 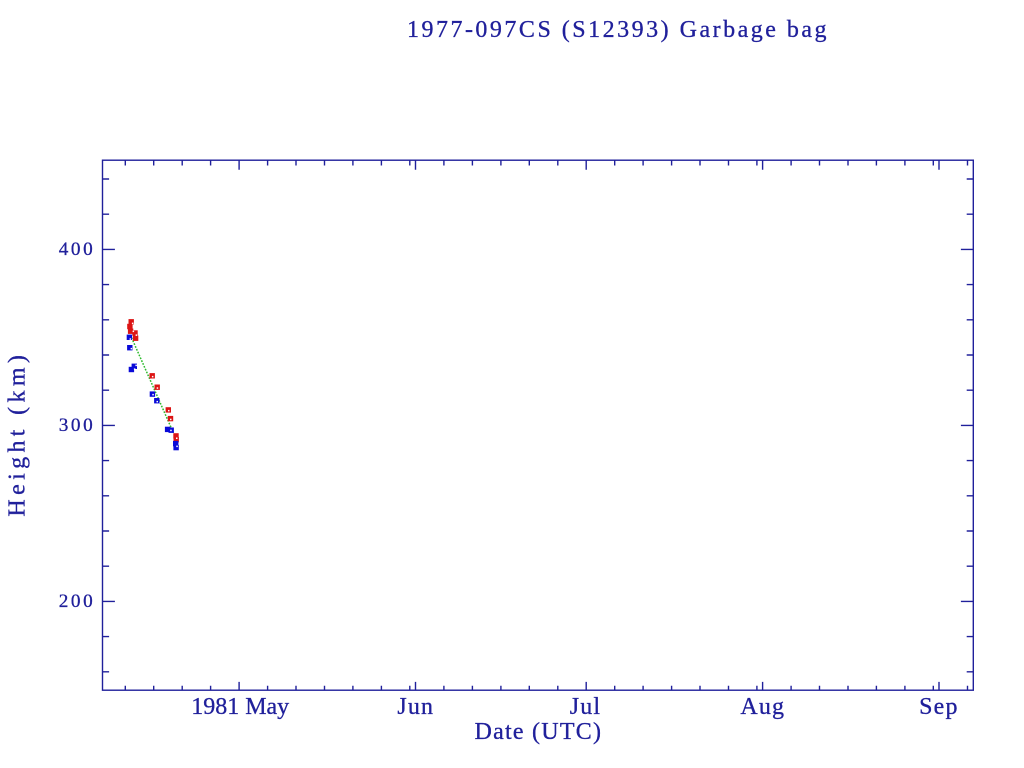 I want to click on svg-text: Height (km), so click(x=17, y=434).